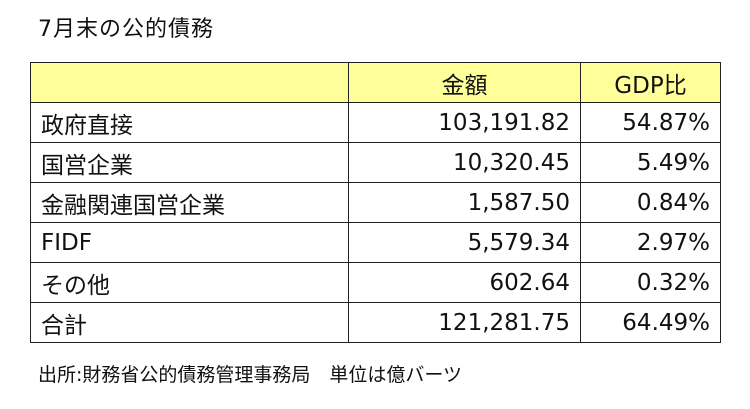 This screenshot has width=750, height=409. What do you see at coordinates (464, 202) in the screenshot?
I see `row-amount: 1,587.50` at bounding box center [464, 202].